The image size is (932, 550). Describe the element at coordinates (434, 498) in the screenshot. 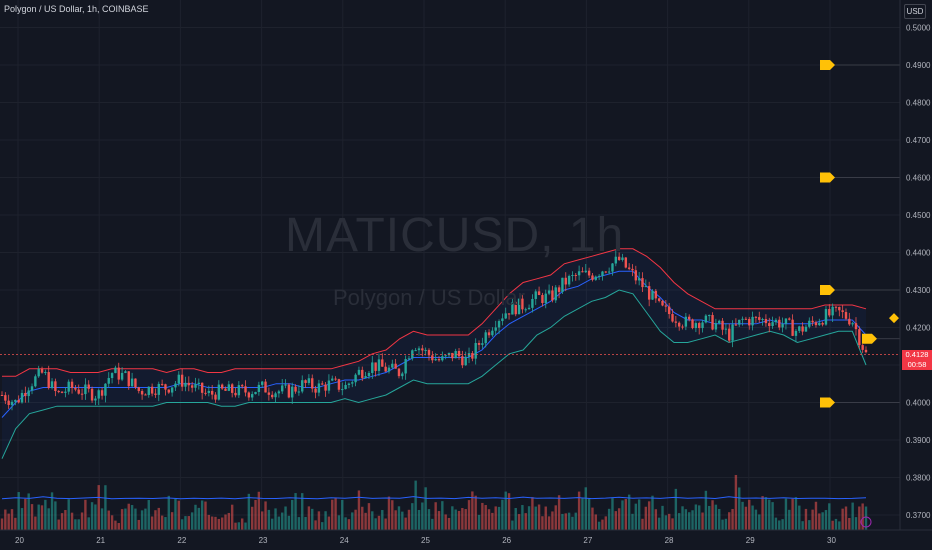

I see `volume-ma-line` at that location.